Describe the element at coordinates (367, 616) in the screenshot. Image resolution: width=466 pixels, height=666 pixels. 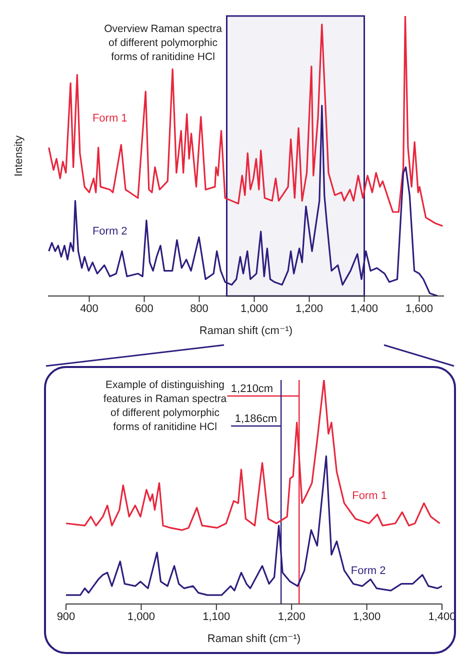
I see `x-tick-label: 1,300` at that location.